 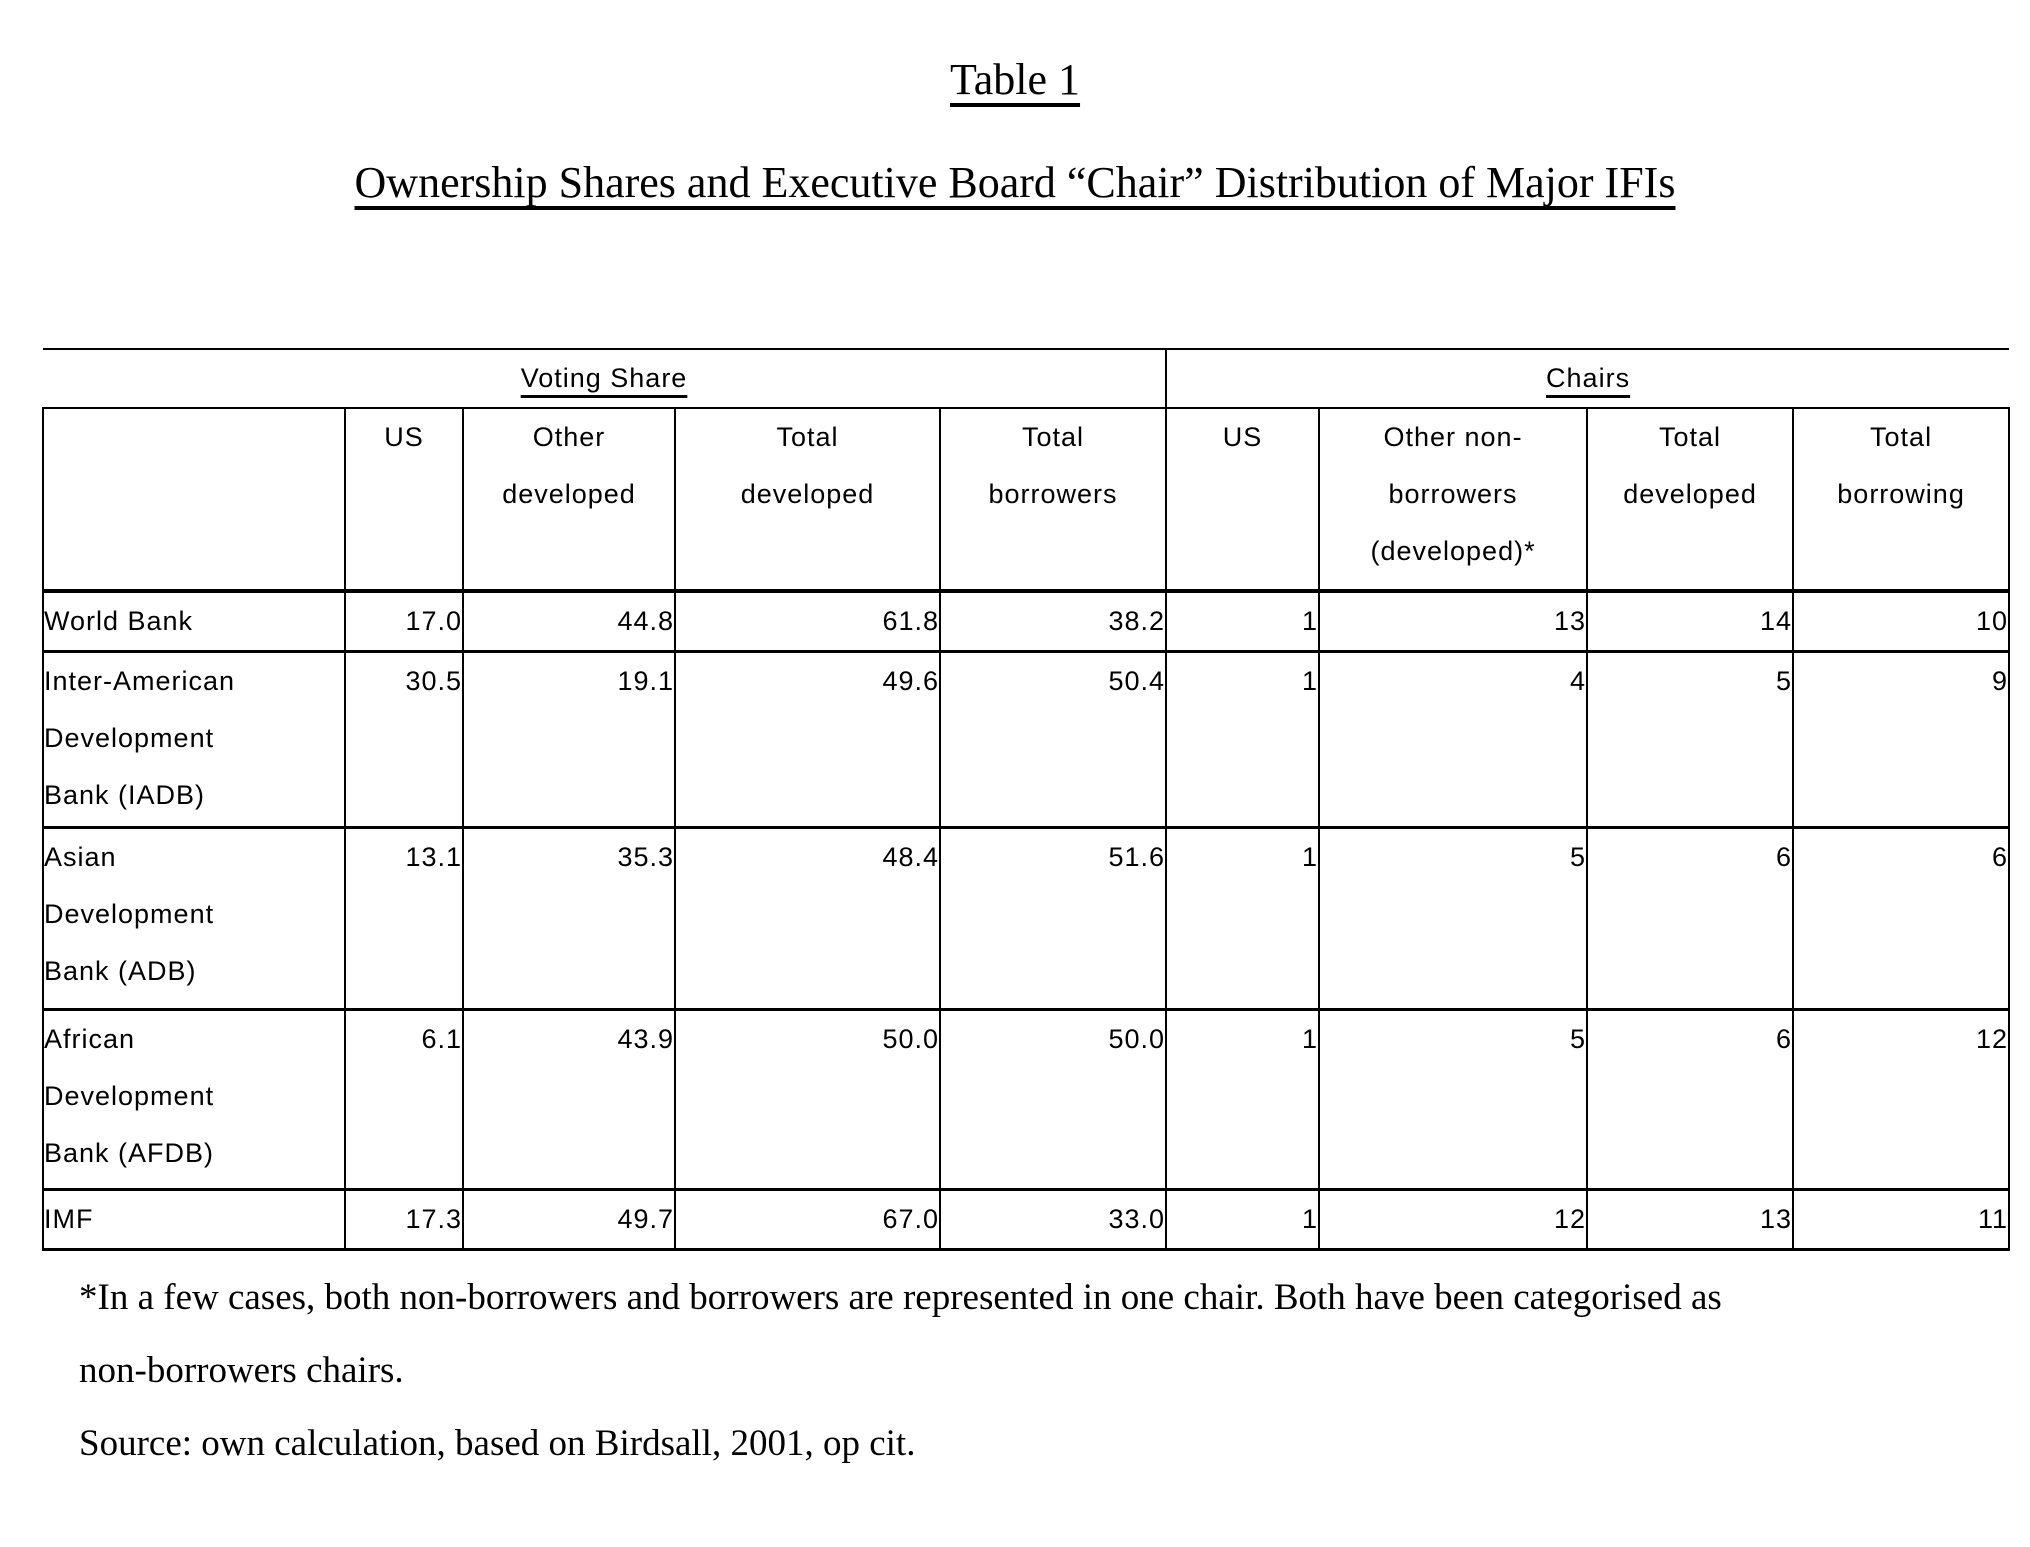 I want to click on cell-value: 51.6, so click(x=1053, y=918).